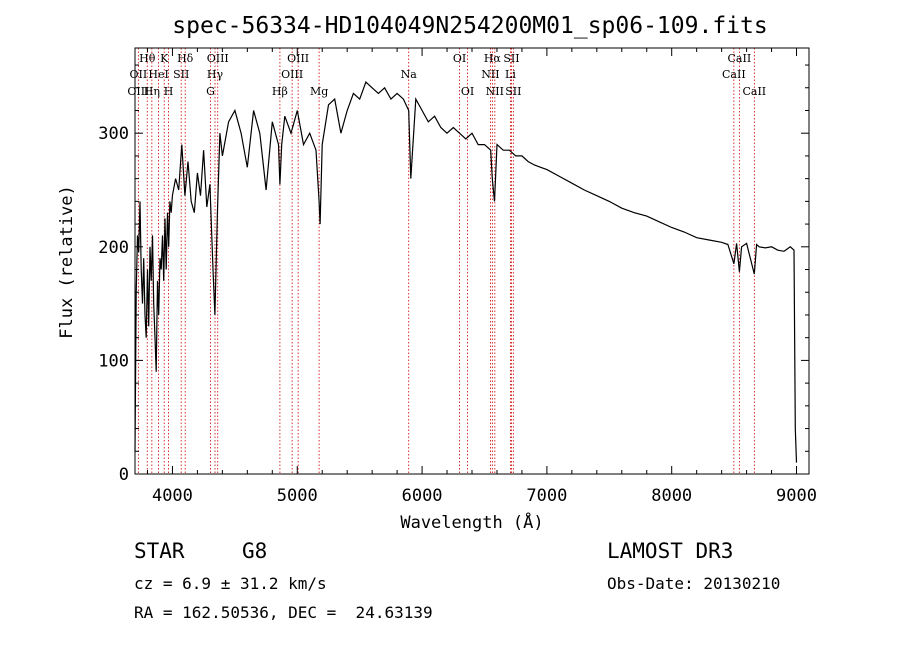  I want to click on spectral-line-label: H, so click(169, 91).